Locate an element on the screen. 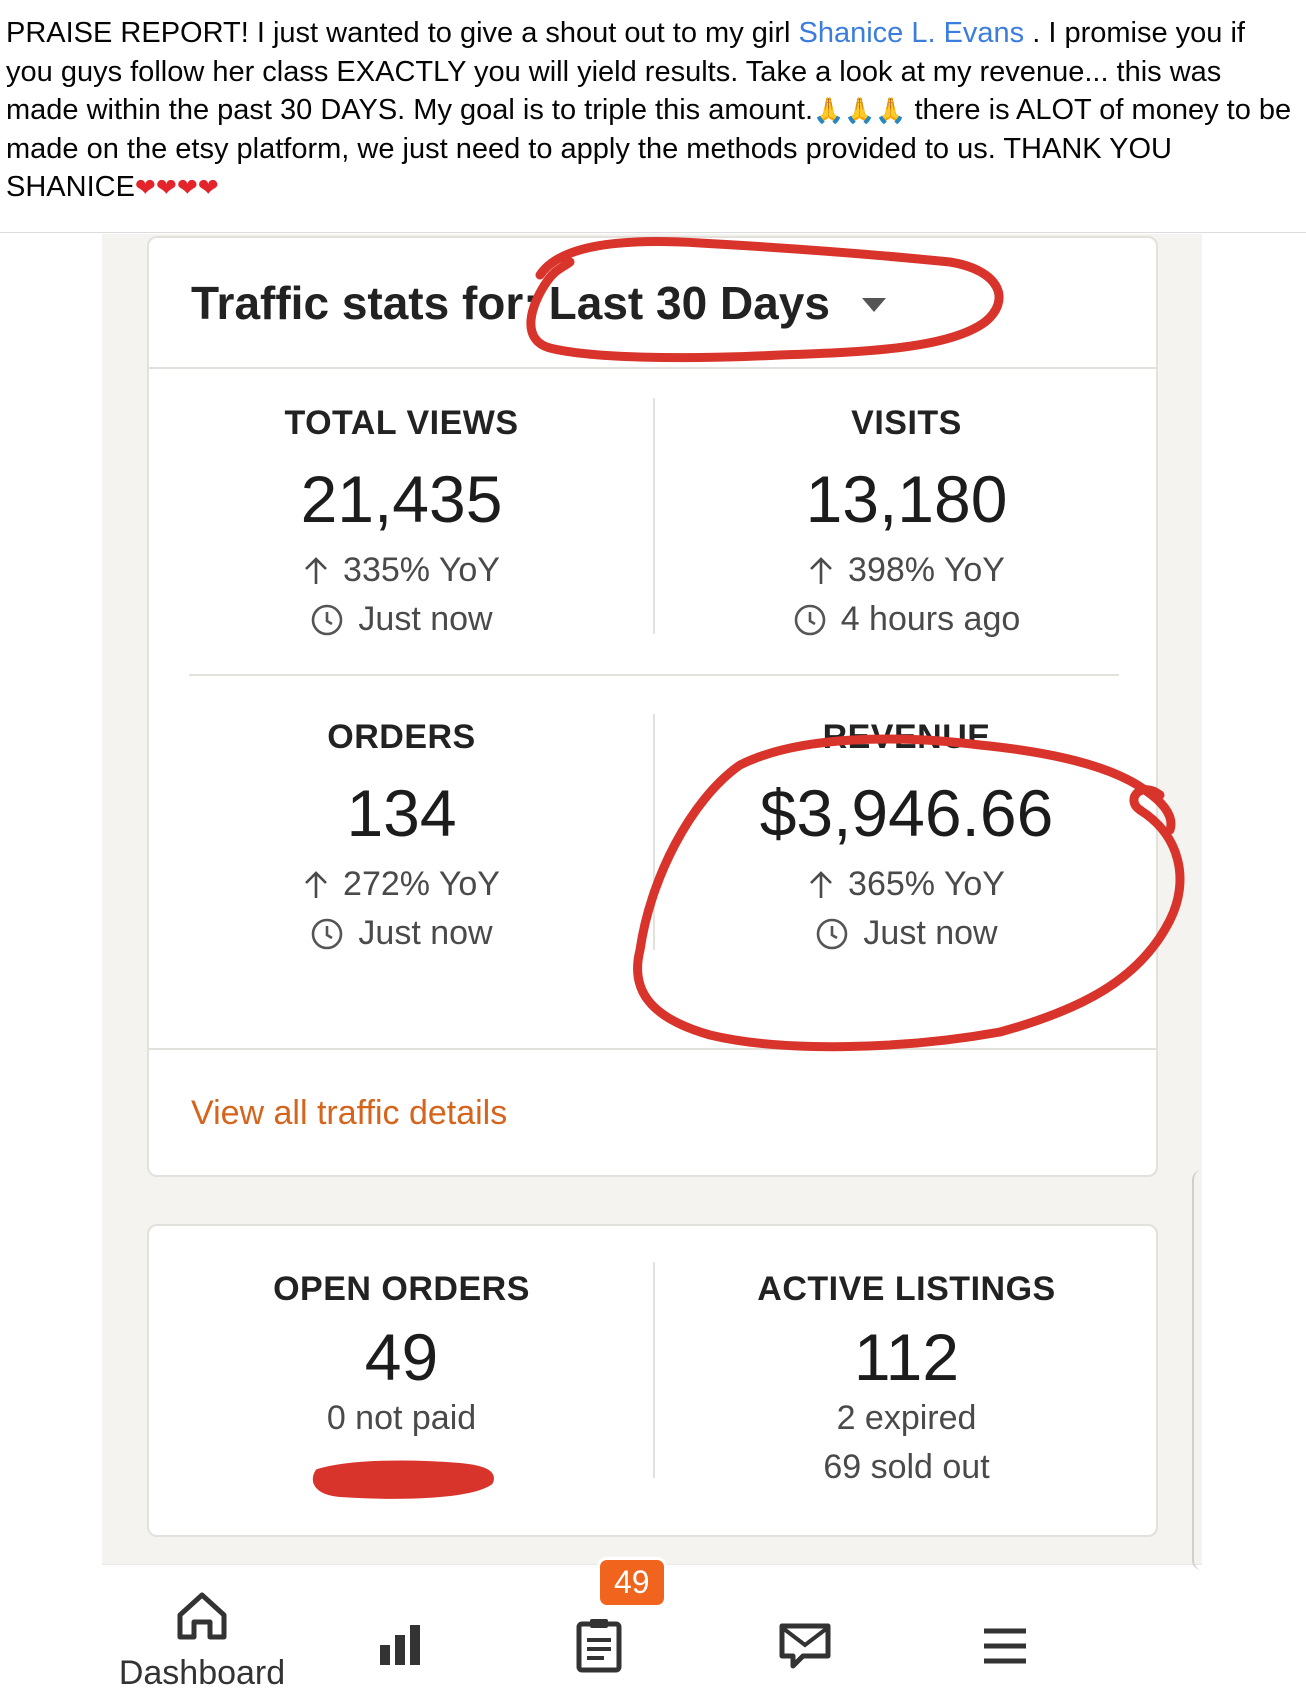  stat-total-views: TOTAL VIEWS 21,435 335% YoY Just now is located at coordinates (401, 521).